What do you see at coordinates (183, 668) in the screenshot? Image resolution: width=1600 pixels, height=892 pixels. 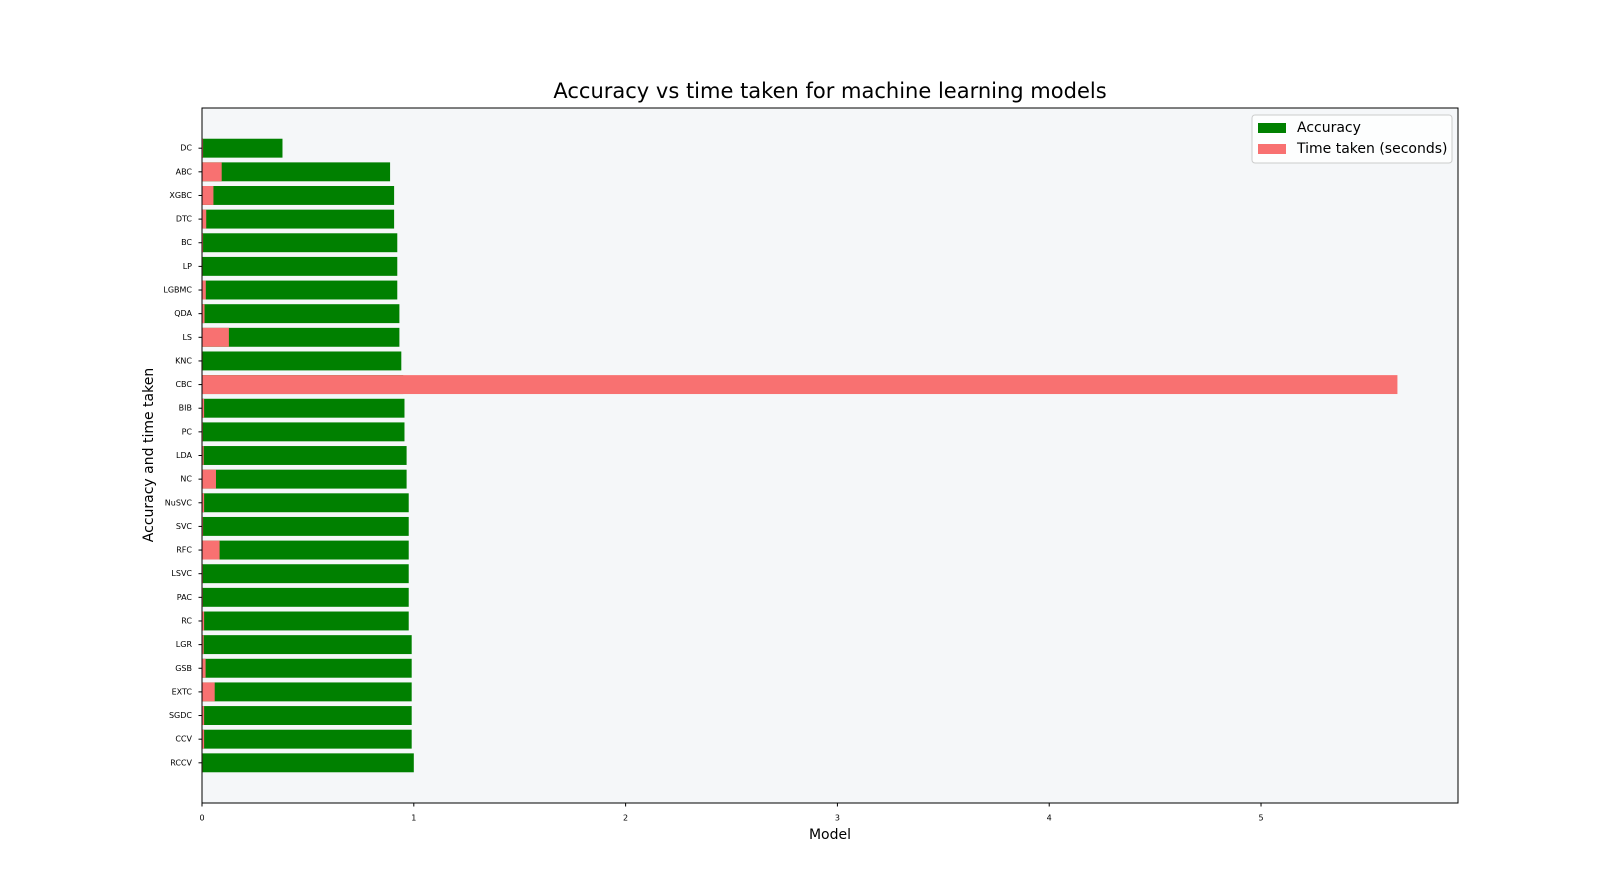 I see `y-tick-label: GSB` at bounding box center [183, 668].